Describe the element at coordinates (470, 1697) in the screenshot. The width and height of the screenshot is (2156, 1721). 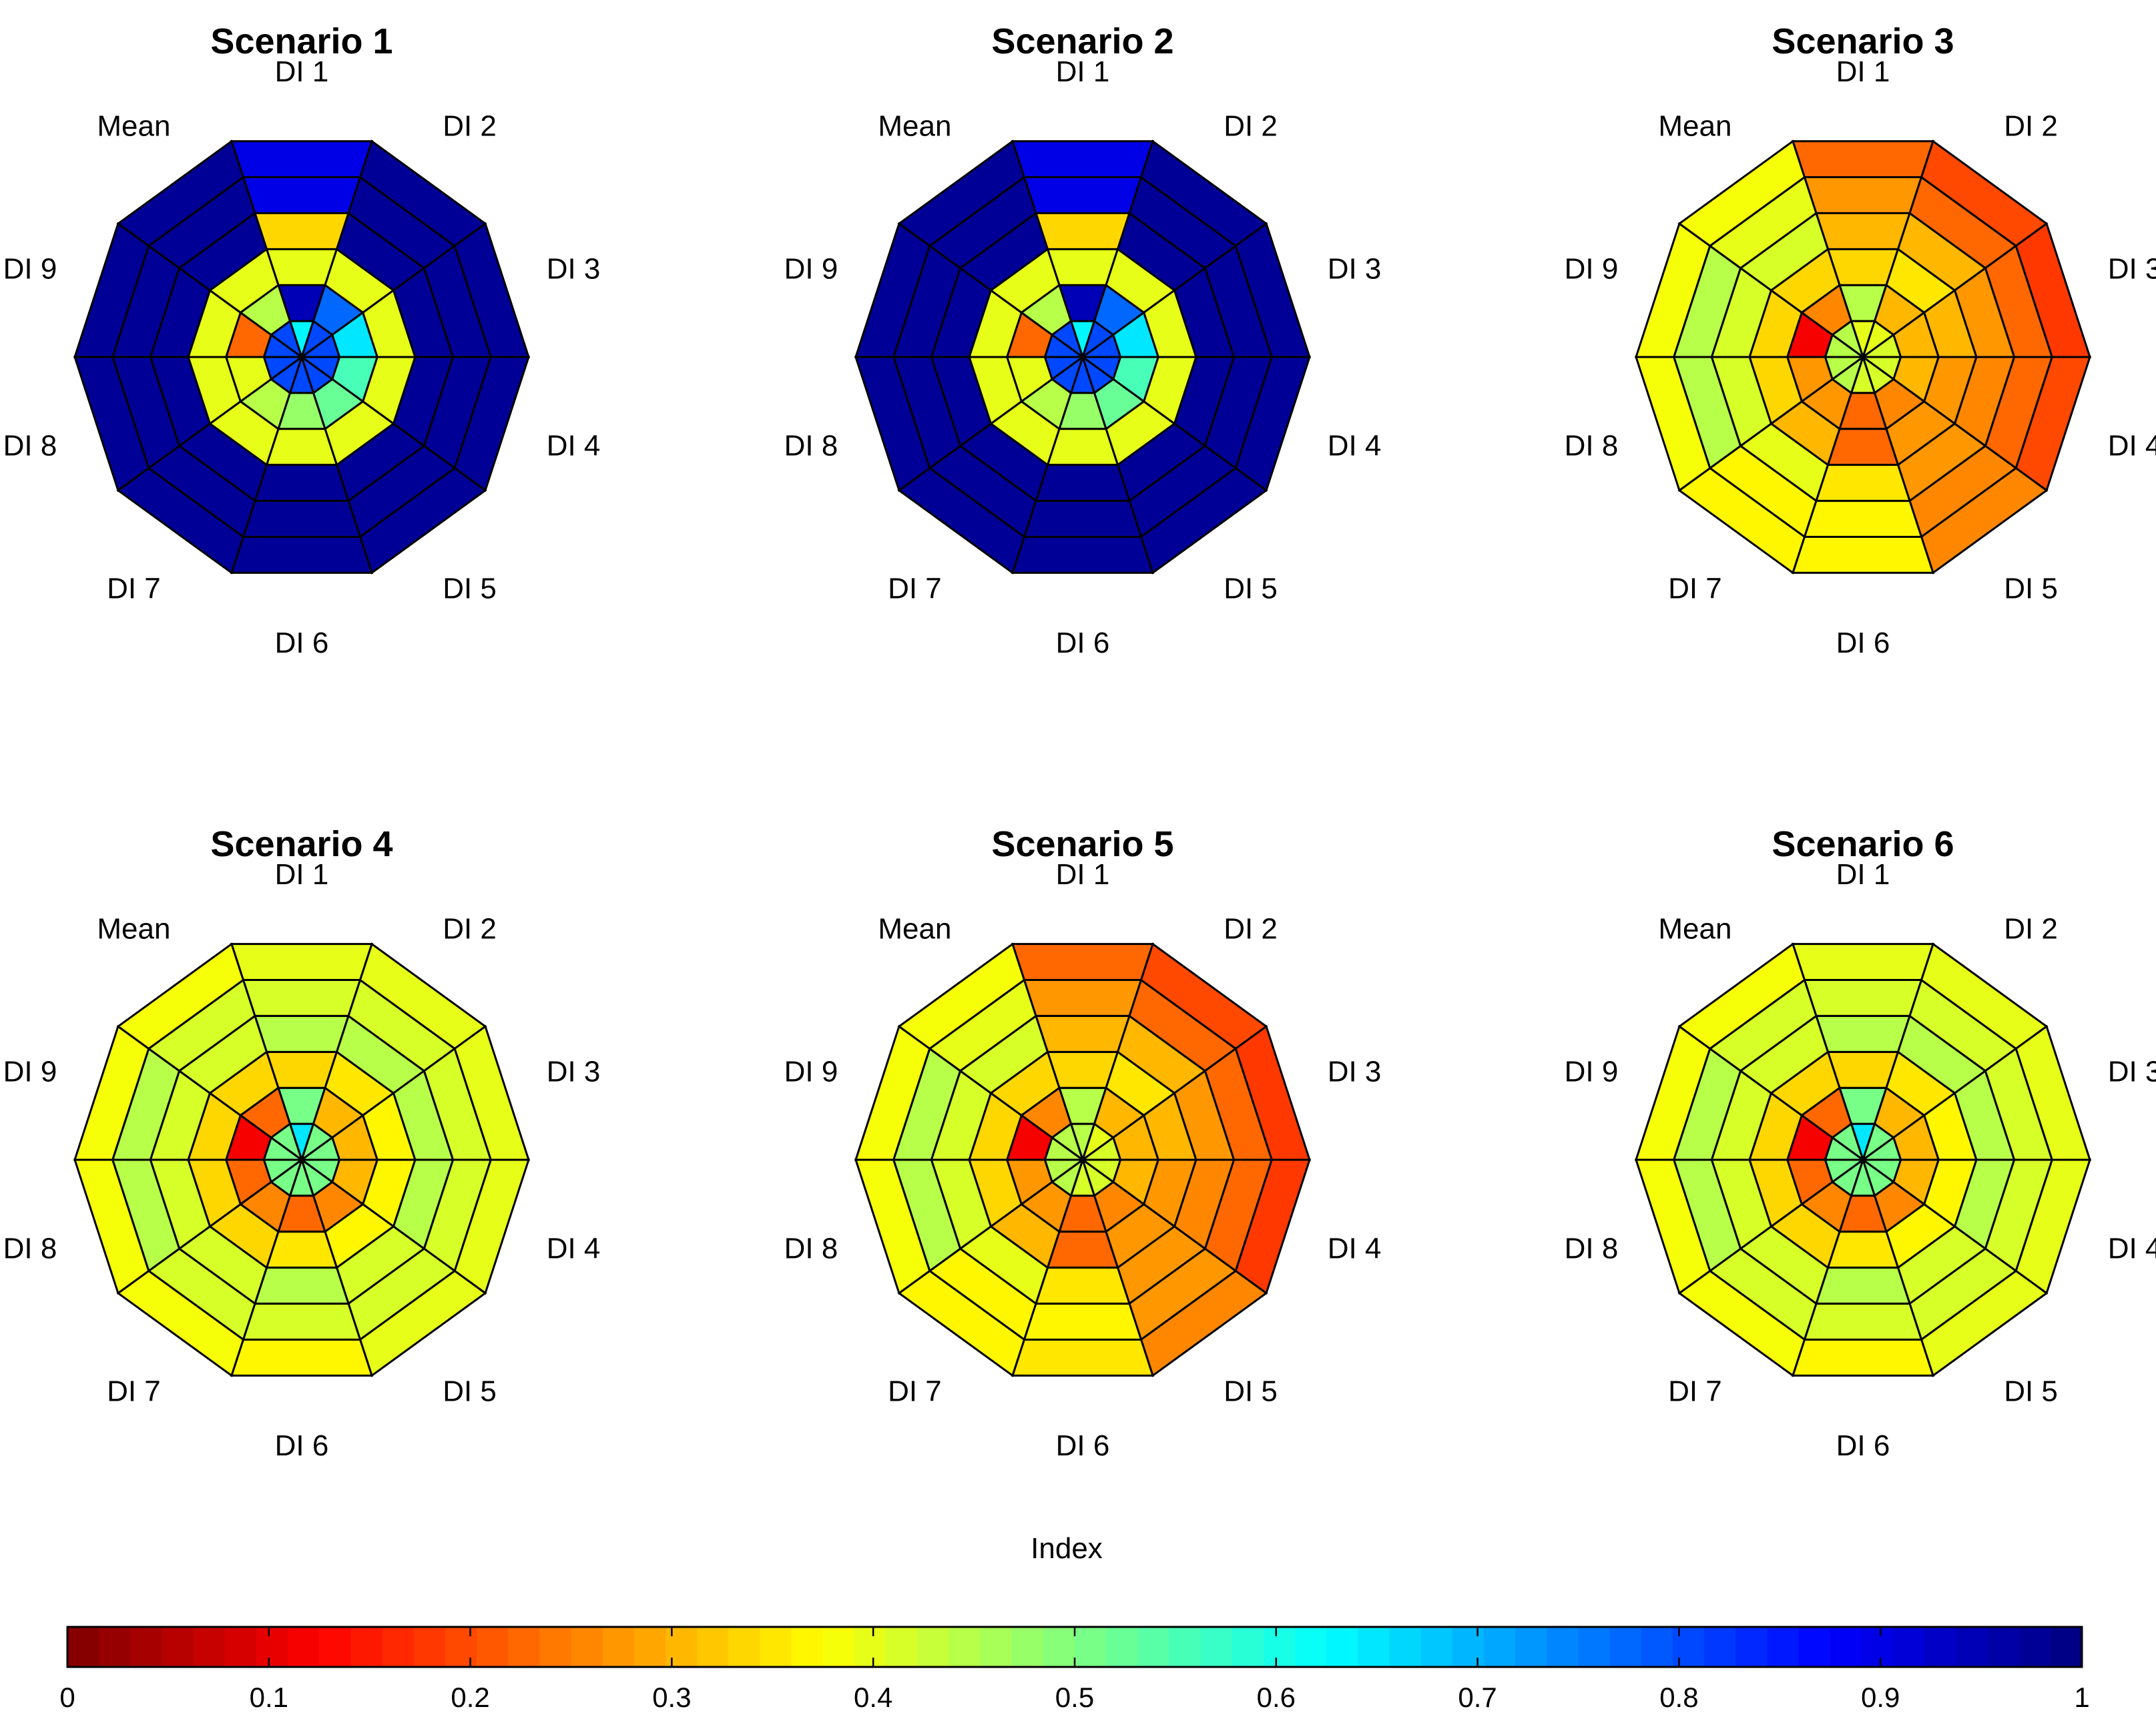
I see `colorbar-tick-label: 0.2` at that location.